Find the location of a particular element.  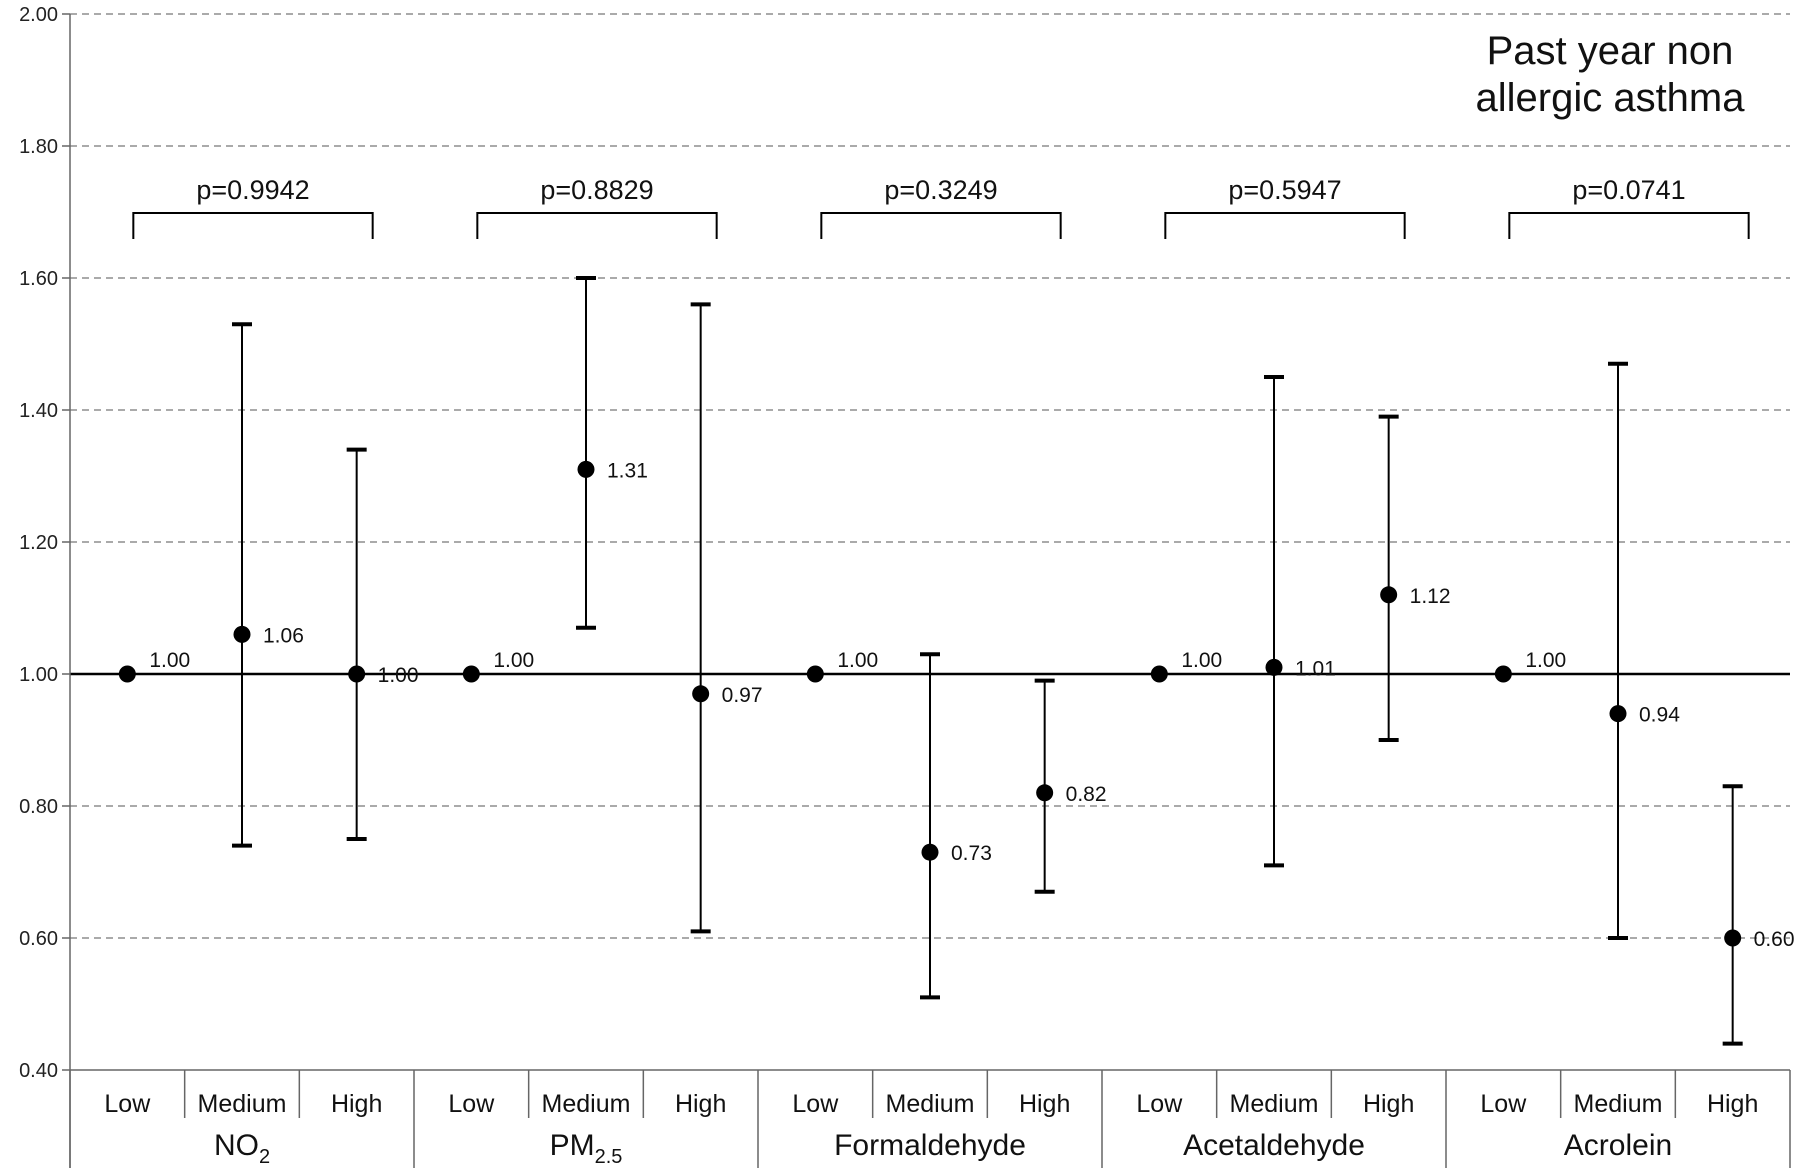

y-tick-label: 1.80 is located at coordinates (38, 147).